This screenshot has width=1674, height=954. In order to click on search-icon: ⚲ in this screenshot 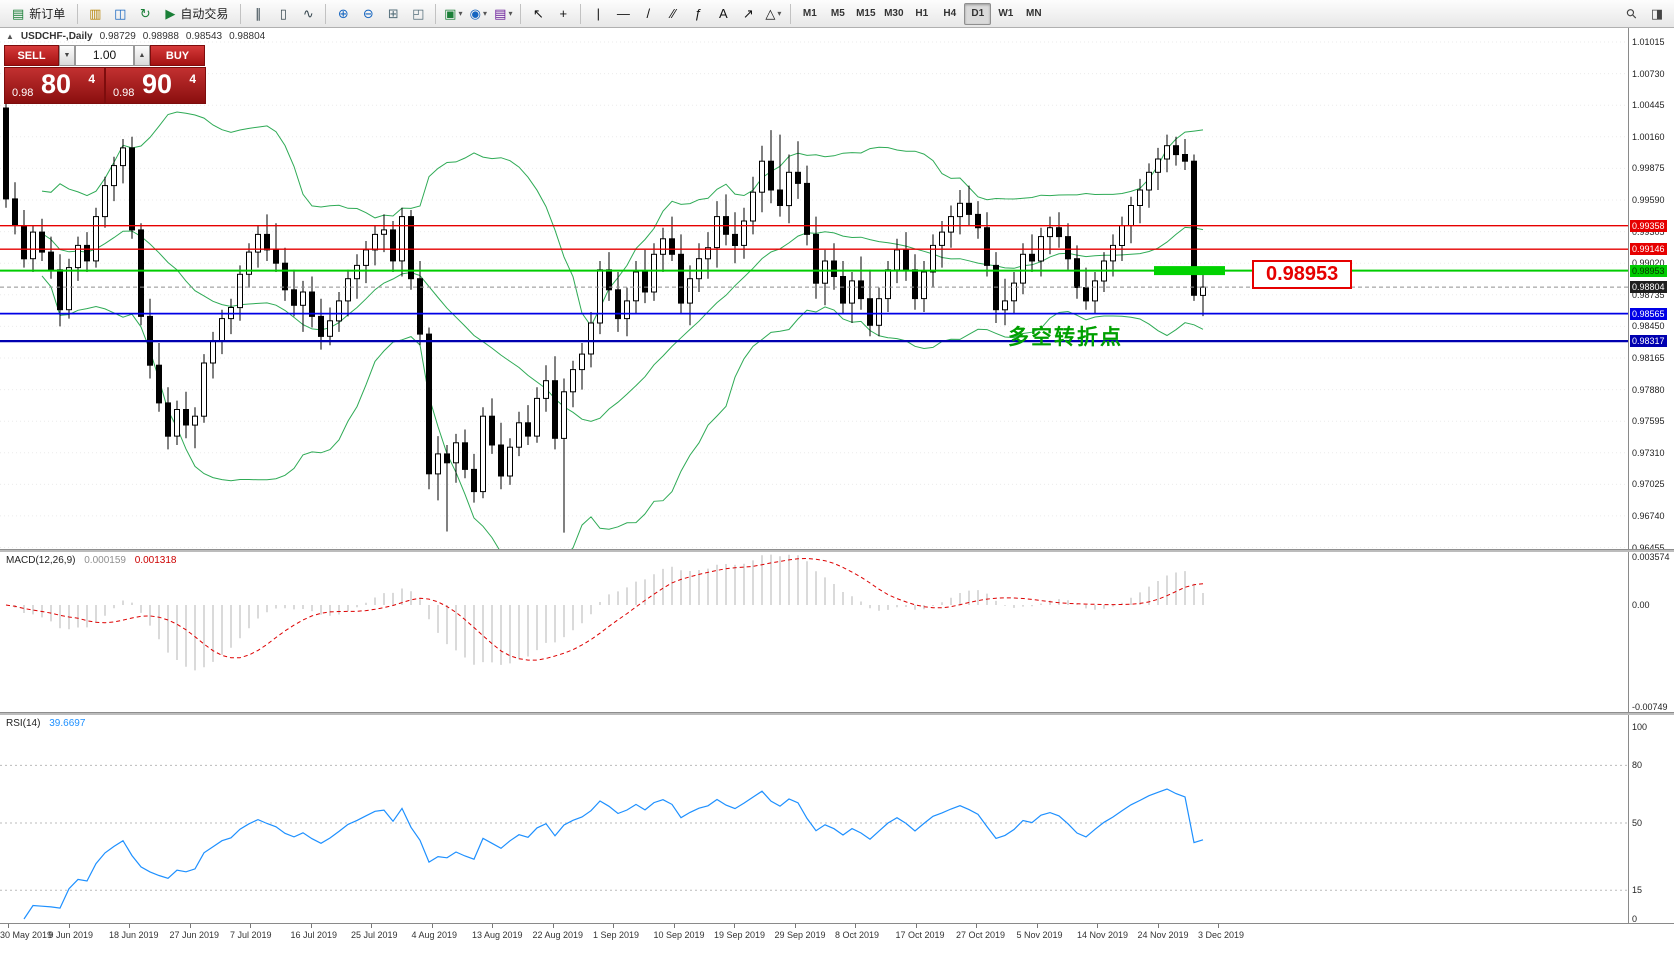, I will do `click(1632, 14)`.